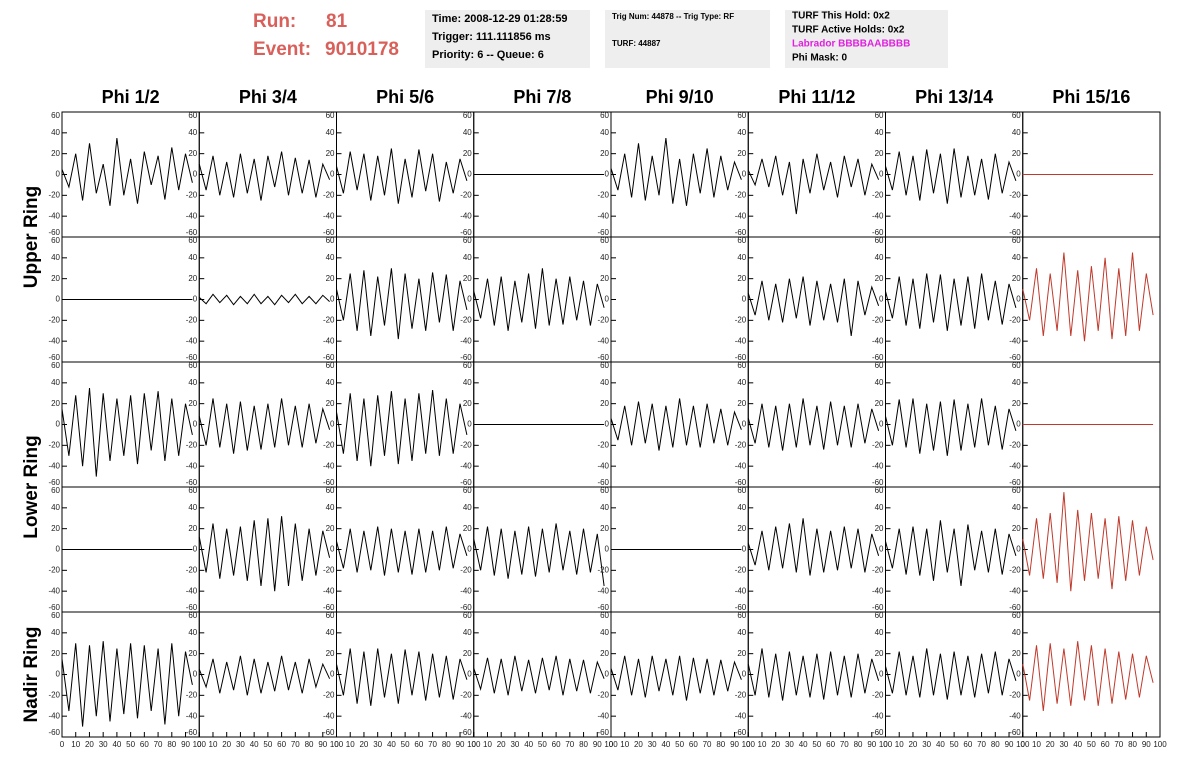 The height and width of the screenshot is (772, 1196). I want to click on column-title: Phi 15/16, so click(1091, 97).